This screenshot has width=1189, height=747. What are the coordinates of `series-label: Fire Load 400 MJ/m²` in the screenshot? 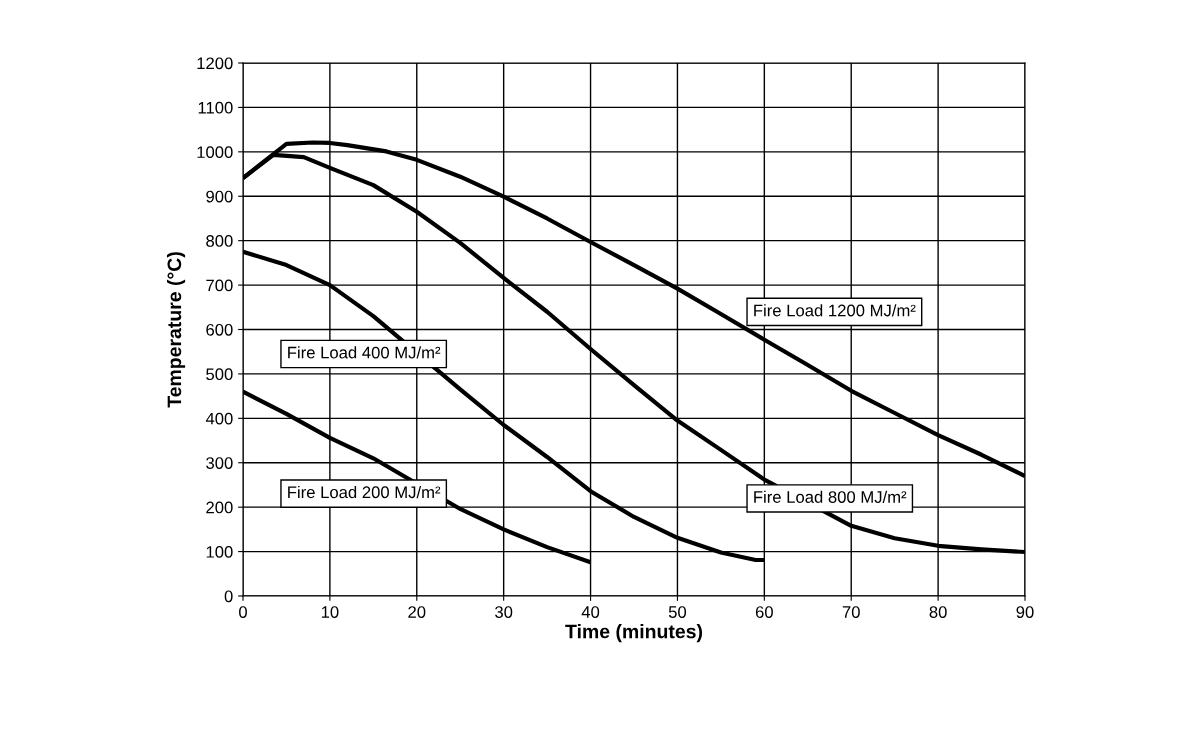 It's located at (364, 352).